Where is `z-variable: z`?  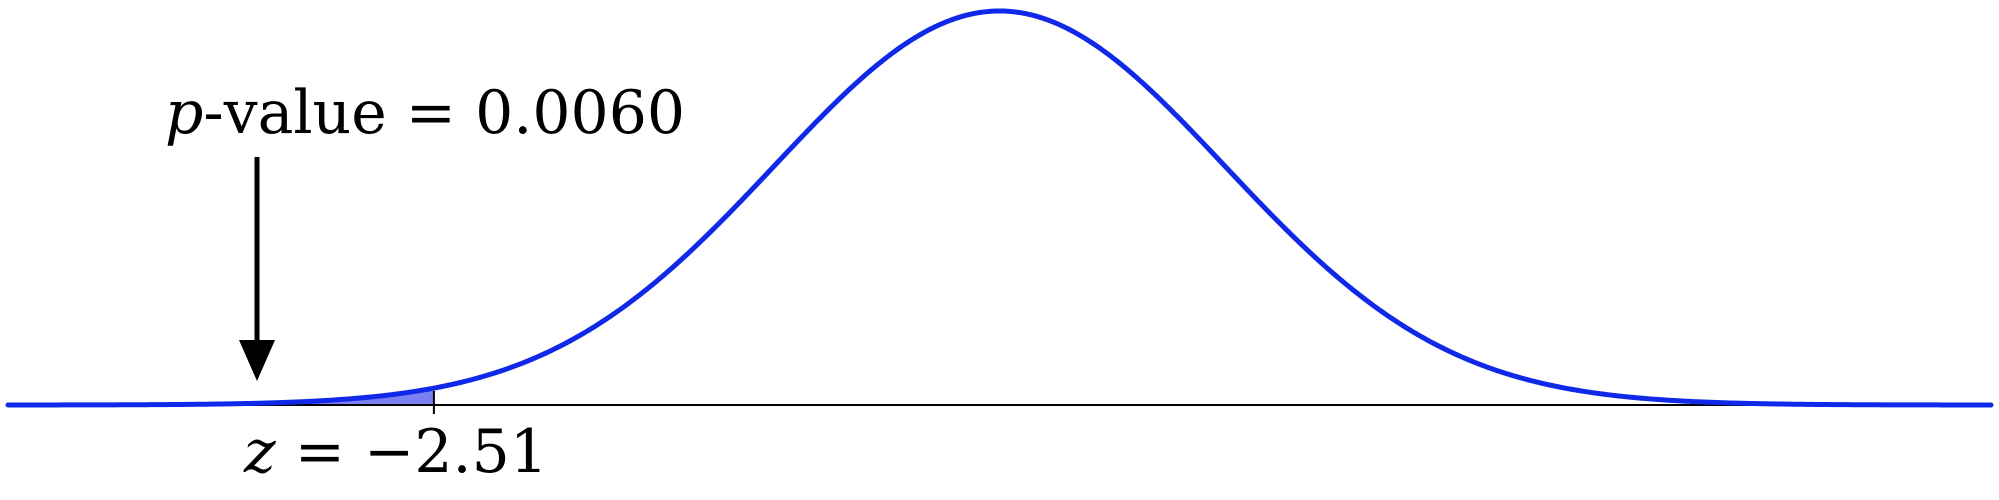 z-variable: z is located at coordinates (259, 452).